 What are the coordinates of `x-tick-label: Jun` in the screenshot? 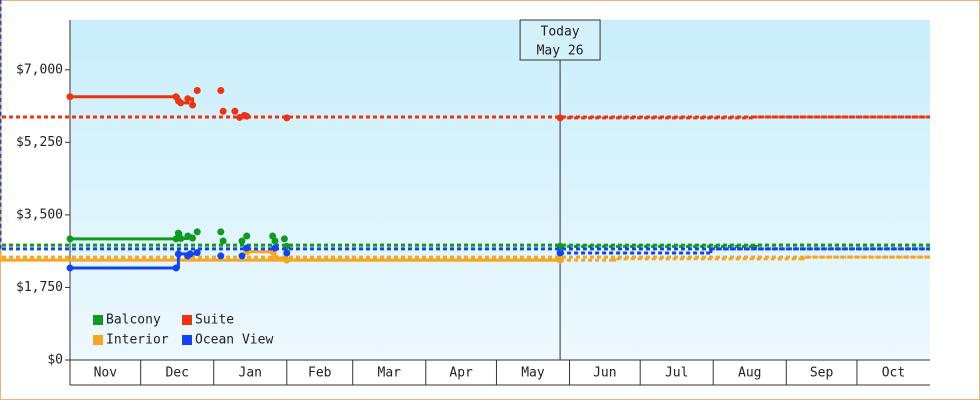 It's located at (604, 373).